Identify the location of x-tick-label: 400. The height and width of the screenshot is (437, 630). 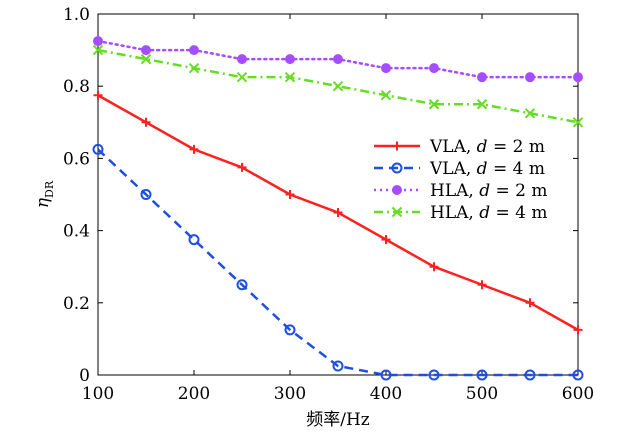
(386, 394).